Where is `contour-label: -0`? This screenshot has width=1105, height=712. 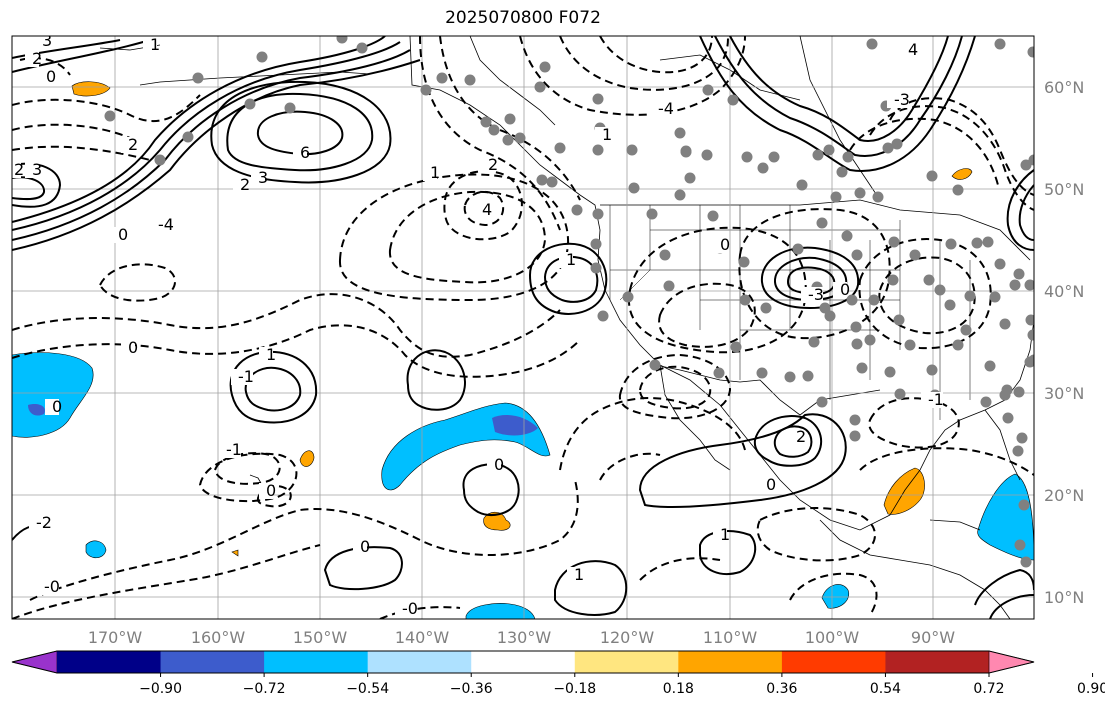 contour-label: -0 is located at coordinates (52, 586).